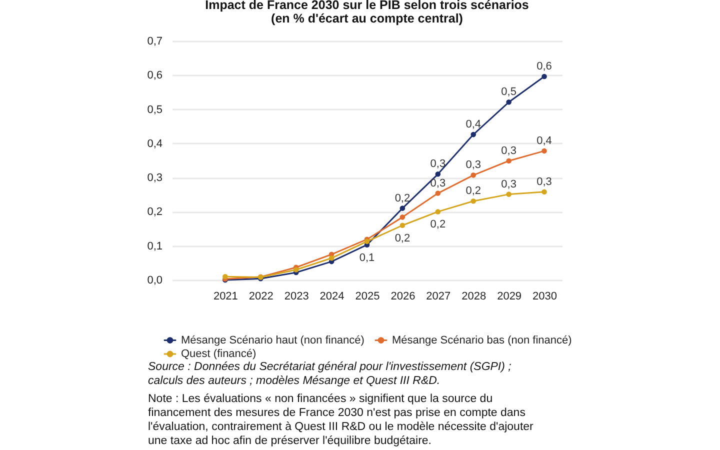  I want to click on x-tick-label: 2029, so click(509, 296).